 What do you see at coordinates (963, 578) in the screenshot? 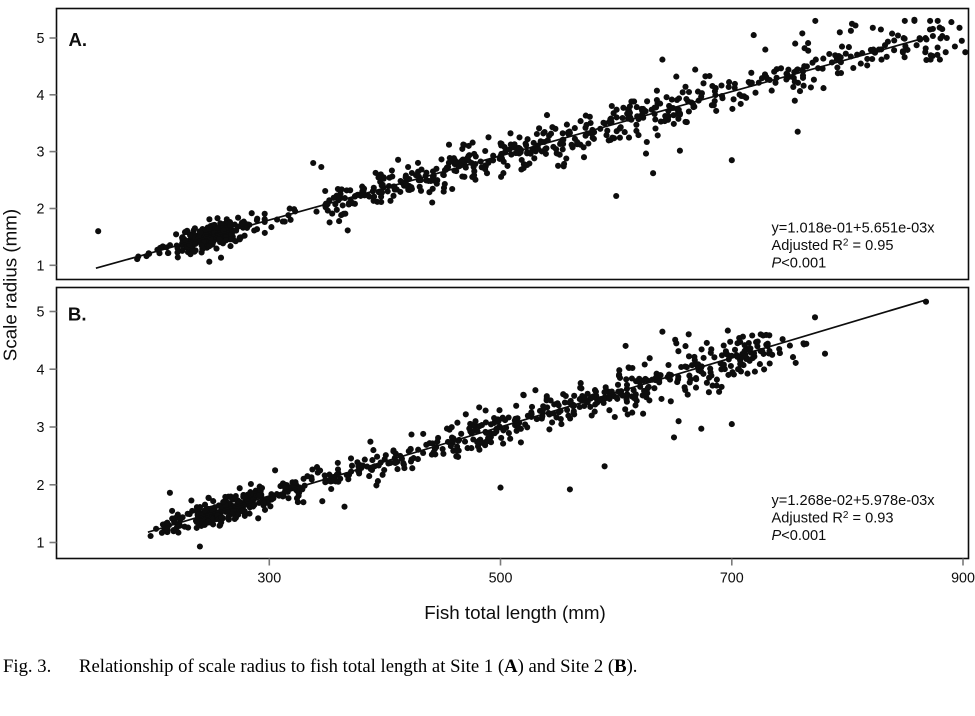
I see `svg-text: 900` at bounding box center [963, 578].